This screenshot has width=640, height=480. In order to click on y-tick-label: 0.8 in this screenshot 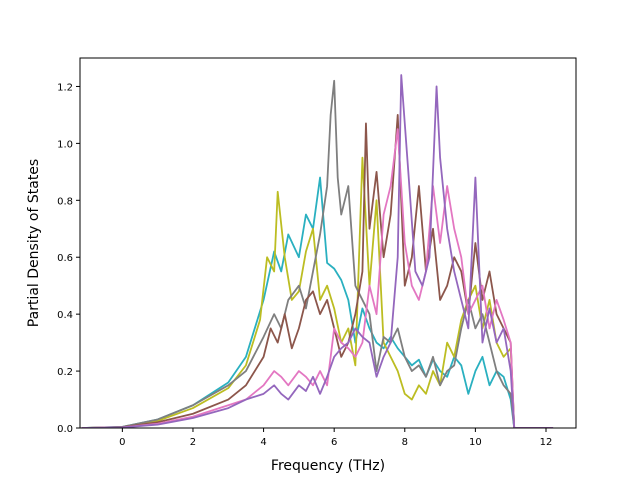, I will do `click(65, 201)`.